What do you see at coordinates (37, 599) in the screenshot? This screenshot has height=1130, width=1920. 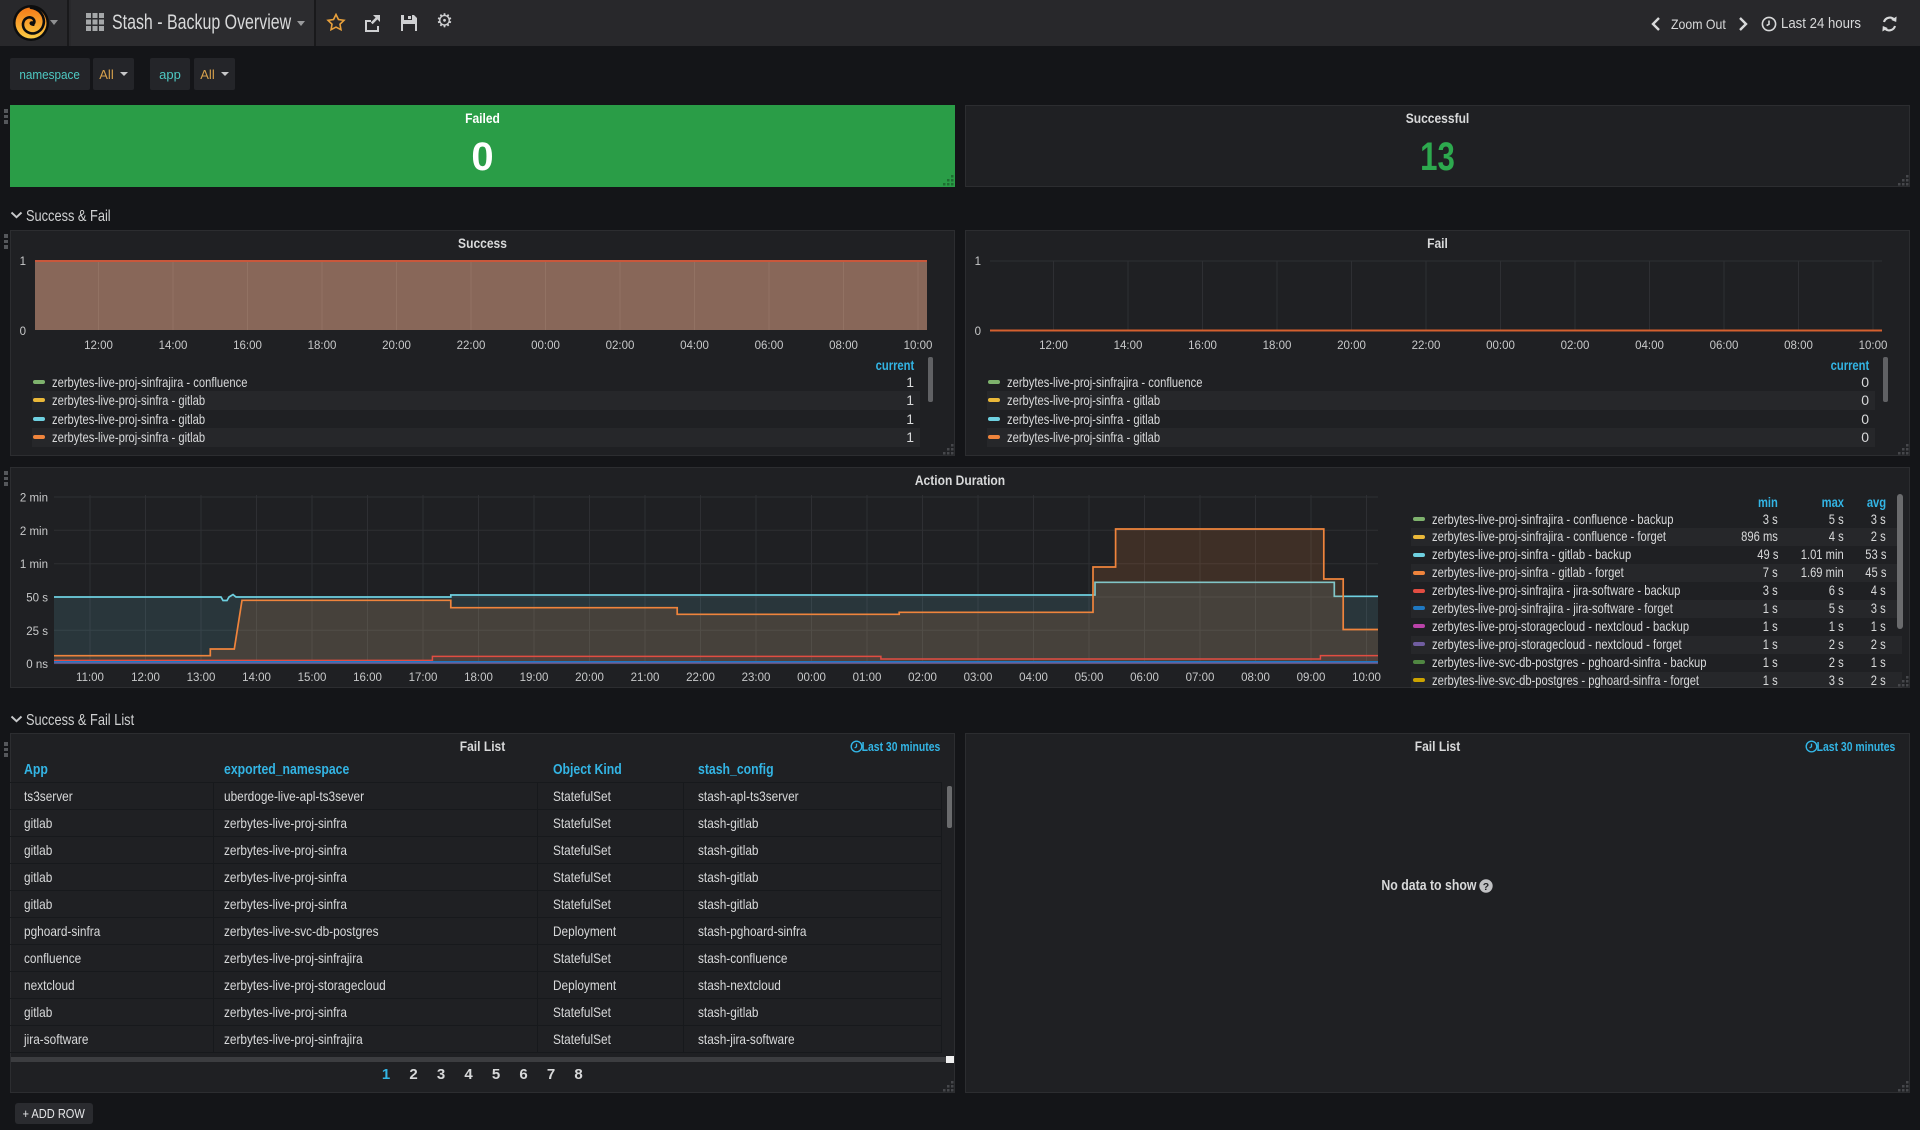 I see `svg-text: 50 s` at bounding box center [37, 599].